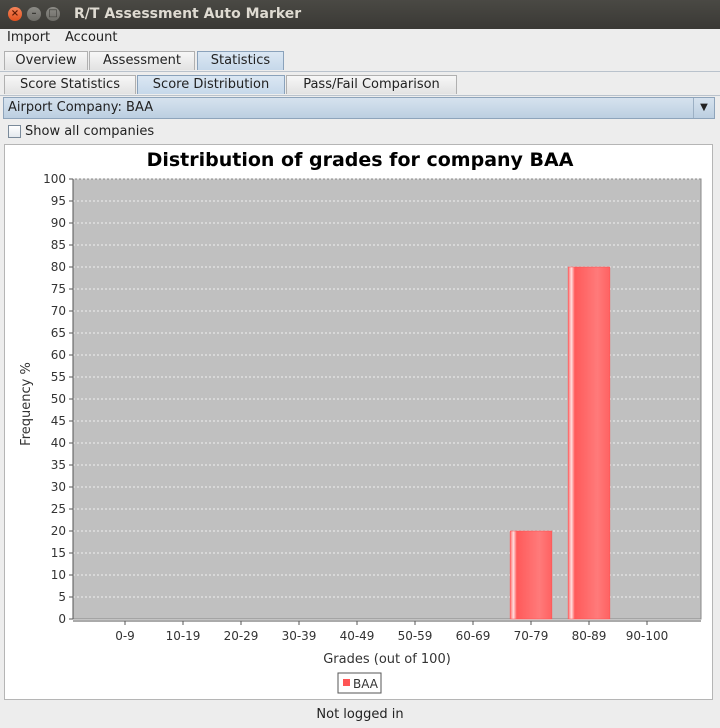 The height and width of the screenshot is (728, 720). I want to click on menu-bar: Import Account, so click(360, 38).